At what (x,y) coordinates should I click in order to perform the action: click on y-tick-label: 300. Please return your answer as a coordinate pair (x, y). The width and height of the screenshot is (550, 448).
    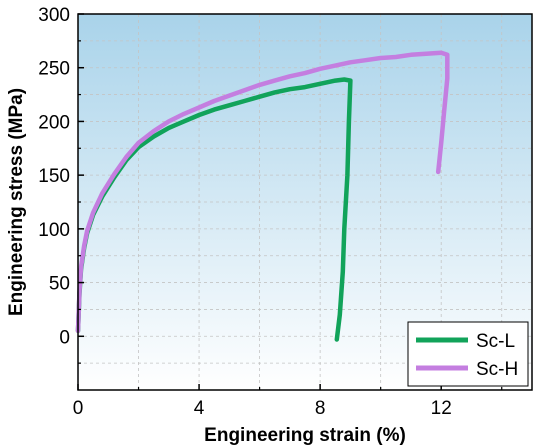
    Looking at the image, I should click on (54, 15).